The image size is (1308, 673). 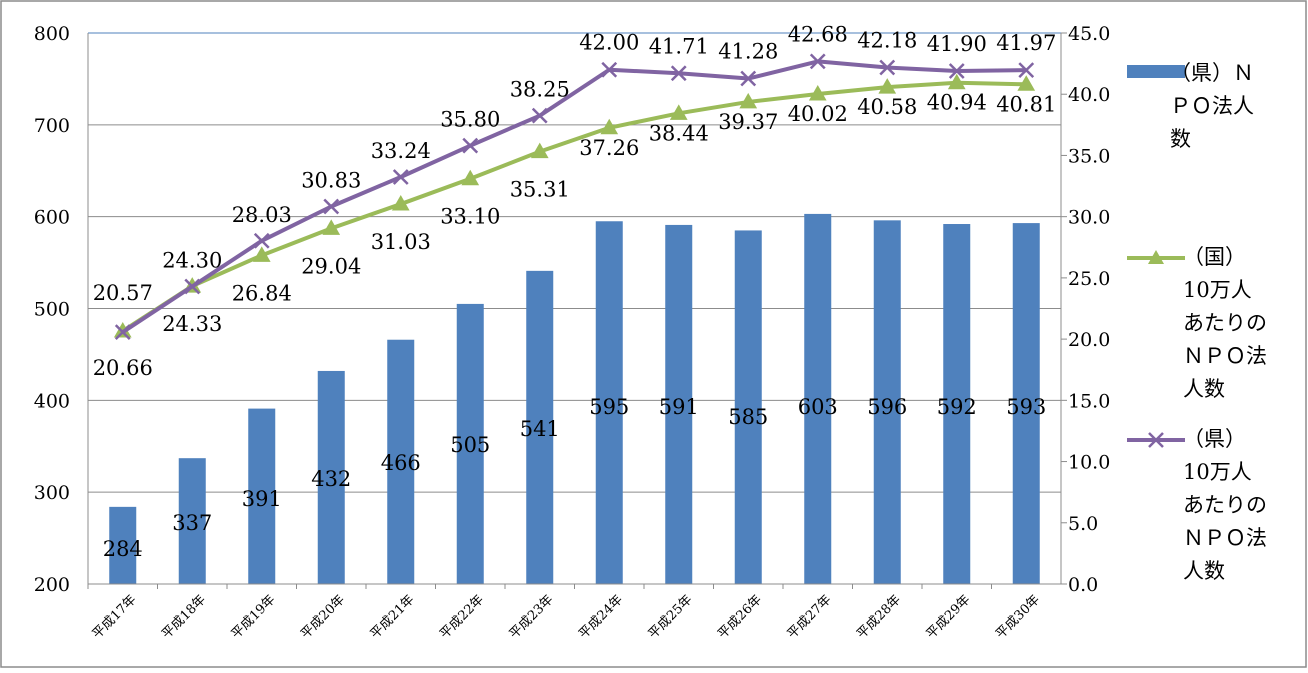 I want to click on national-data-label: 38.44, so click(x=679, y=133).